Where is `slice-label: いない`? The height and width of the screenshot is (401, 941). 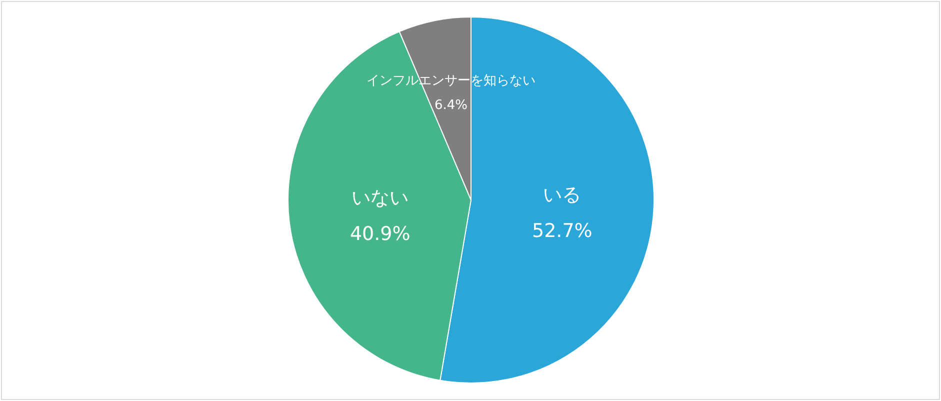
slice-label: いない is located at coordinates (380, 197).